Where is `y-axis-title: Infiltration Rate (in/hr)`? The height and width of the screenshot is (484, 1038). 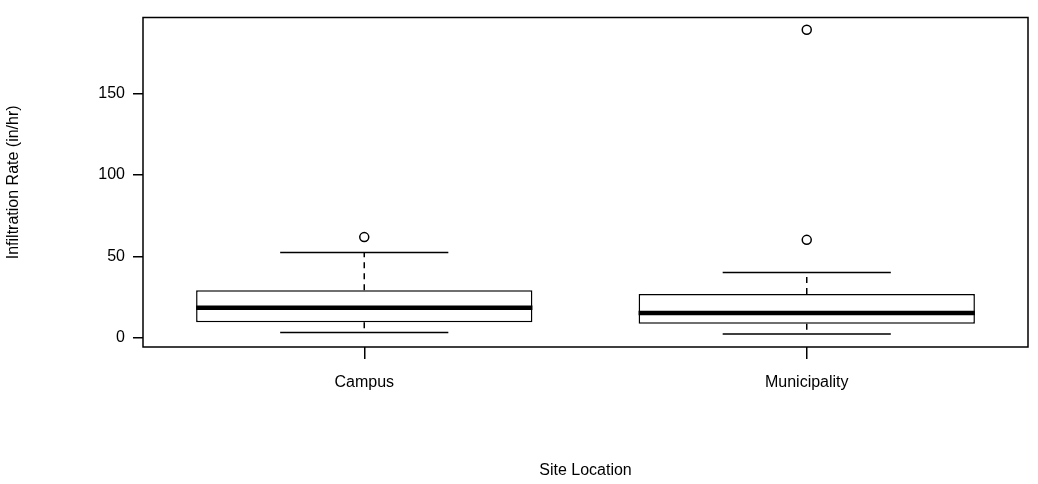
y-axis-title: Infiltration Rate (in/hr) is located at coordinates (13, 182).